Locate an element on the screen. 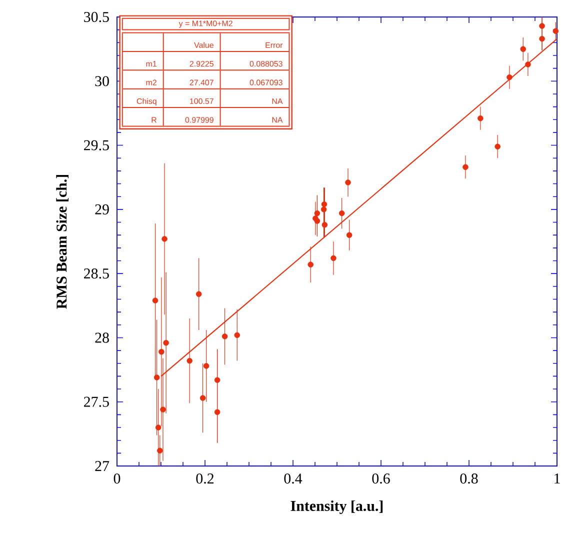 Image resolution: width=569 pixels, height=549 pixels. y-tick-label: 27.5 is located at coordinates (96, 401).